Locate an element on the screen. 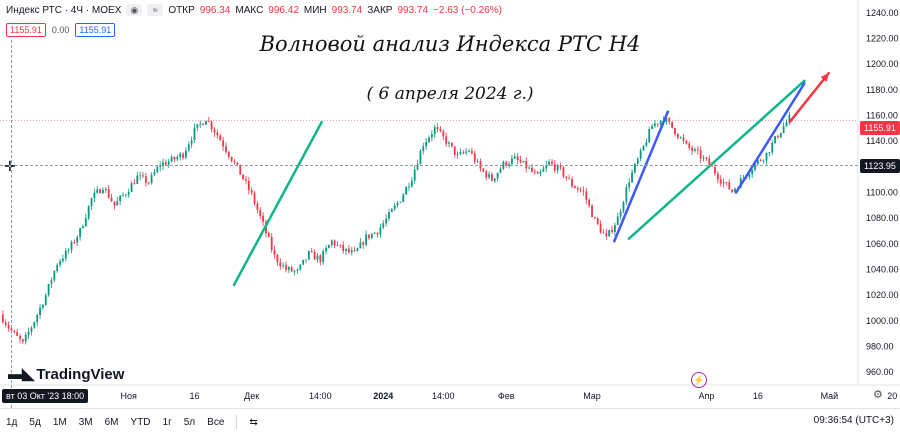  close-value: 993.74 is located at coordinates (413, 10).